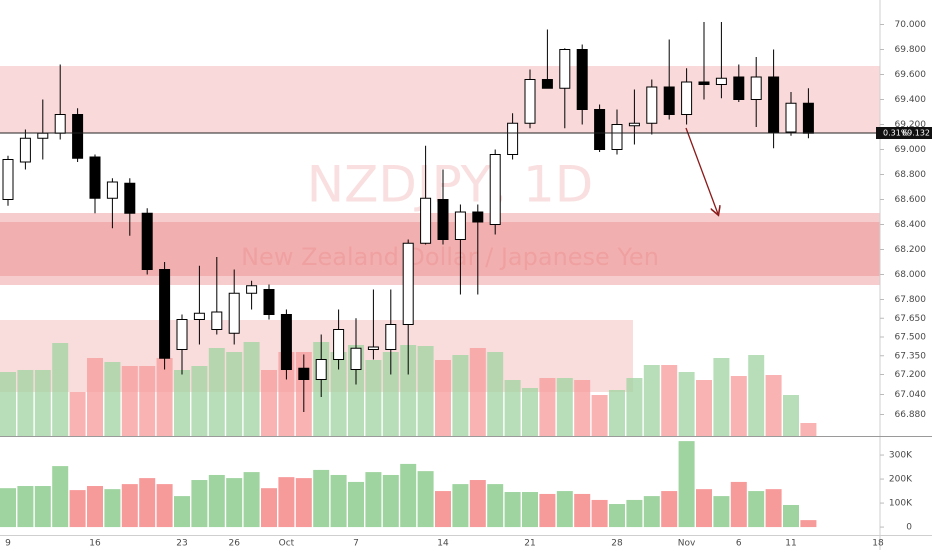 The image size is (932, 550). I want to click on x-tick-label: 18, so click(878, 544).